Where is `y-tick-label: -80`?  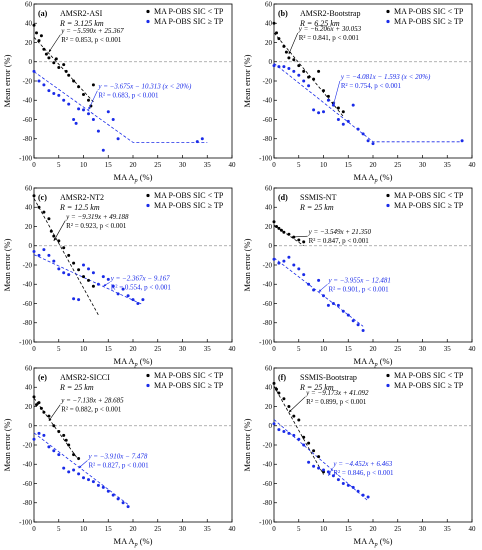 y-tick-label: -80 is located at coordinates (268, 139).